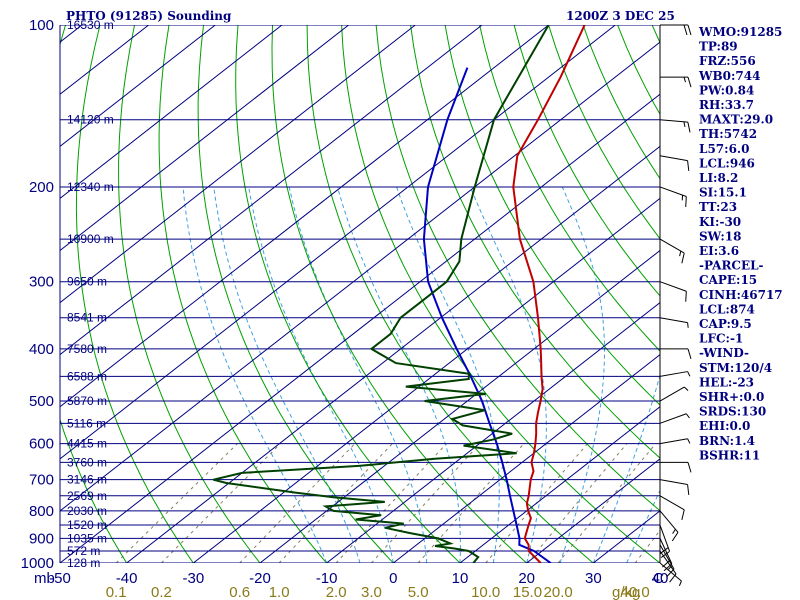  Describe the element at coordinates (87, 496) in the screenshot. I see `height-label: 2569 m` at that location.